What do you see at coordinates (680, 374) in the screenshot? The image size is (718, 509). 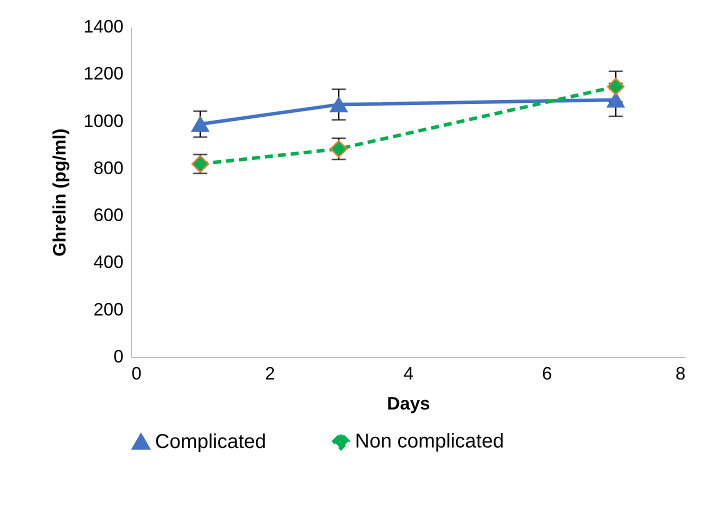 I see `x-tick-label: 8` at bounding box center [680, 374].